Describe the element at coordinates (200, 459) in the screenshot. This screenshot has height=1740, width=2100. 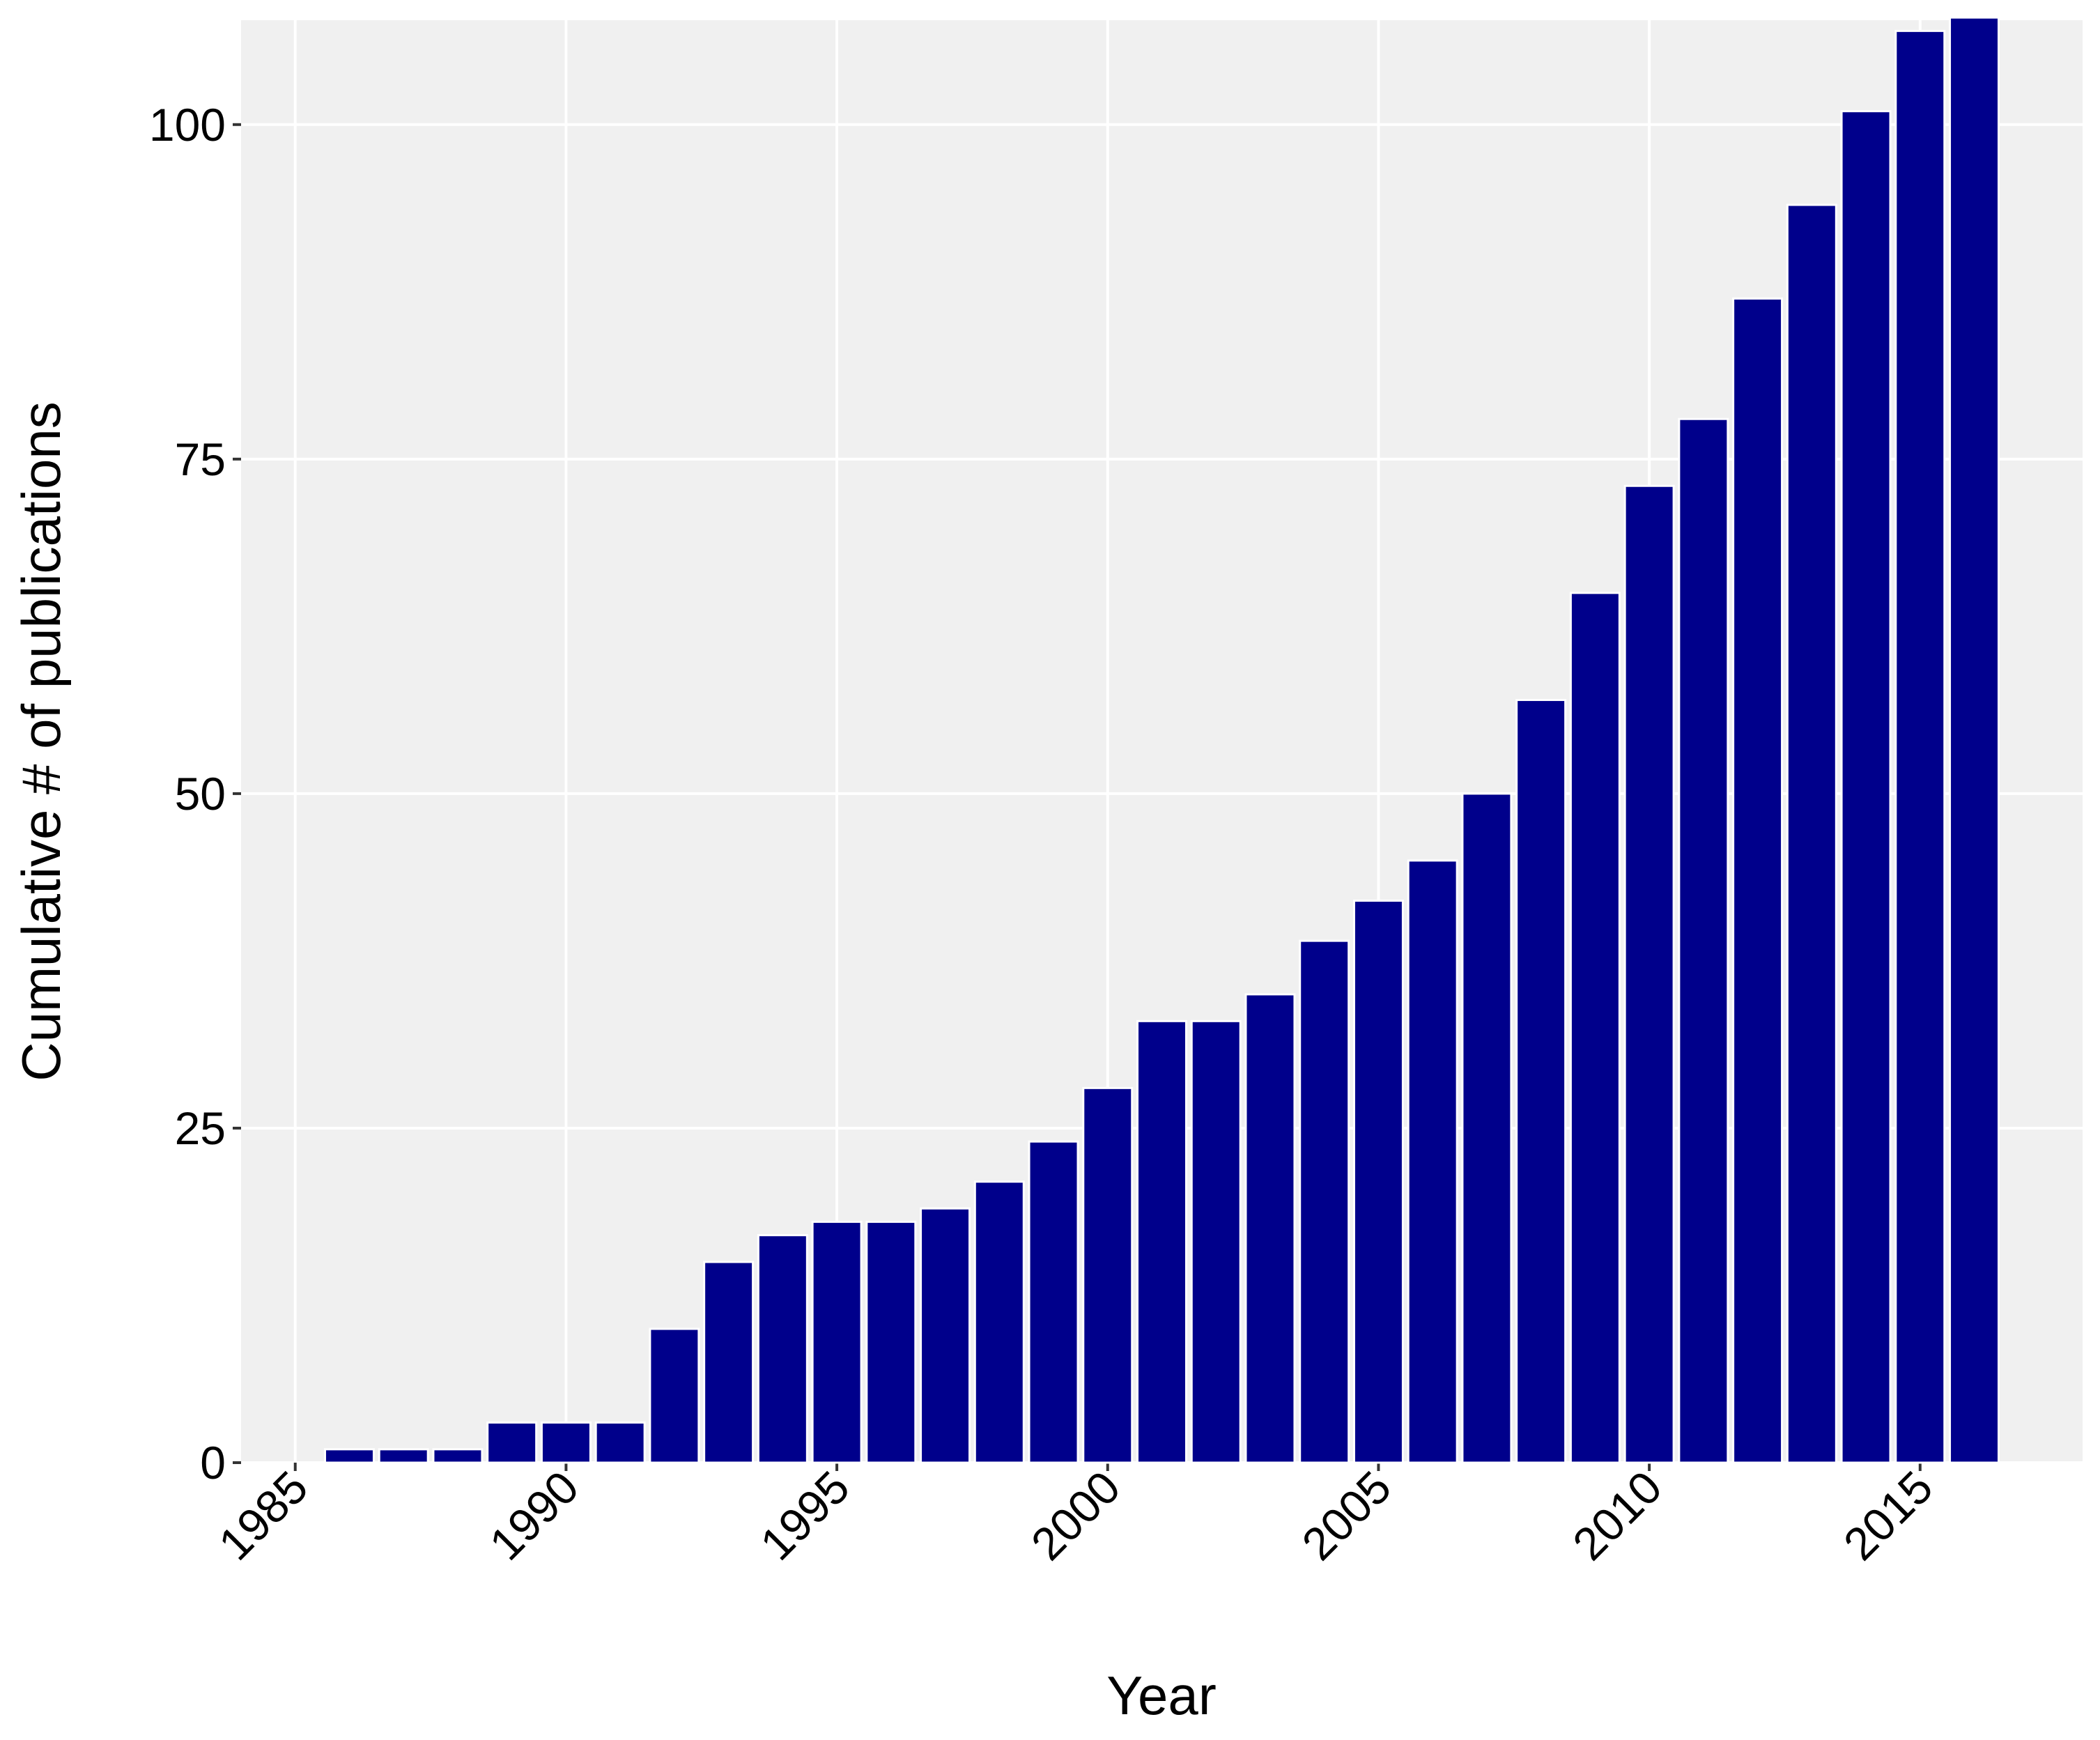
I see `y-tick-label: 75` at that location.